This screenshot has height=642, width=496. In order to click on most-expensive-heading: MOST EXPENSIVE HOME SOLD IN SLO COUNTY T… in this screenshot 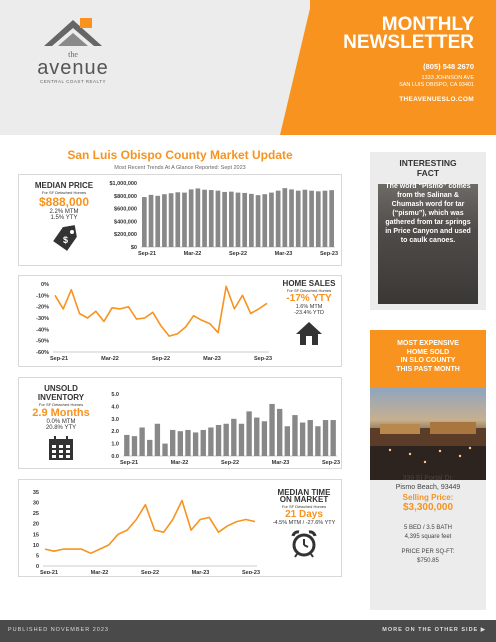, I will do `click(428, 359)`.